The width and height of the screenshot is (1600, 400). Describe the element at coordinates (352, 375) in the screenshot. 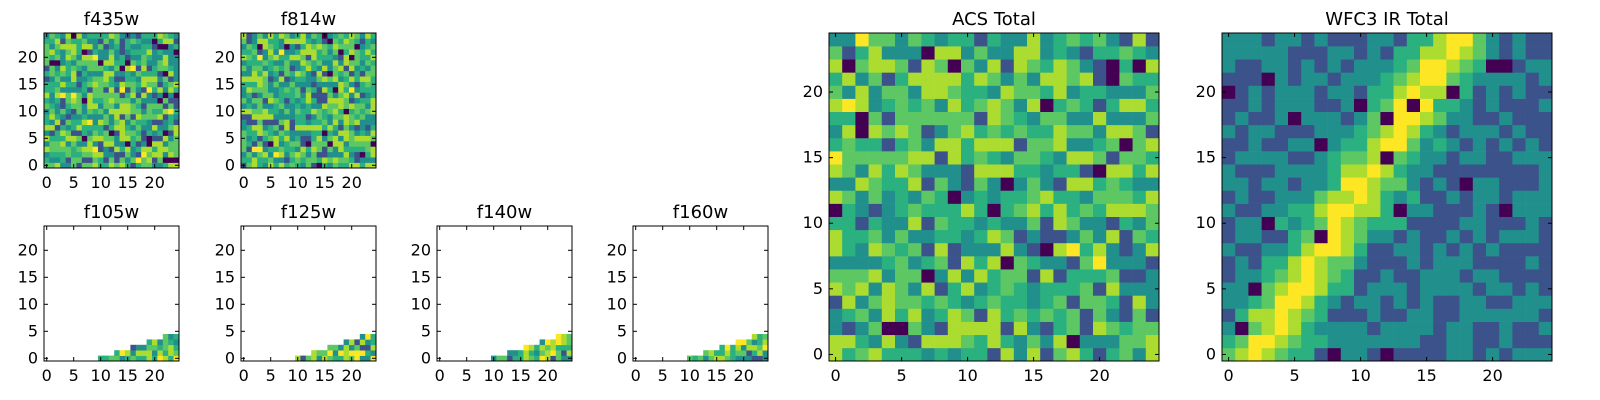

I see `x-tick-label: 20` at that location.